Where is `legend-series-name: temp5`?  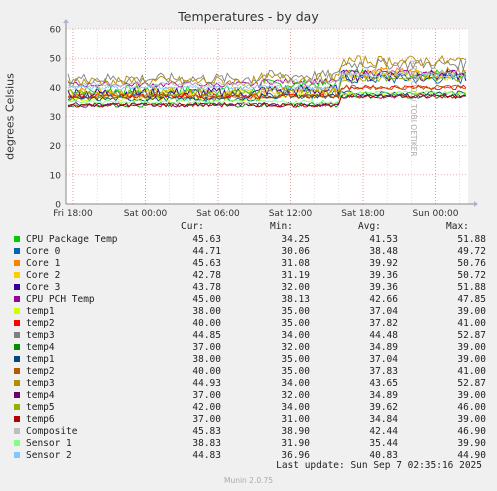
legend-series-name: temp5 is located at coordinates (40, 407).